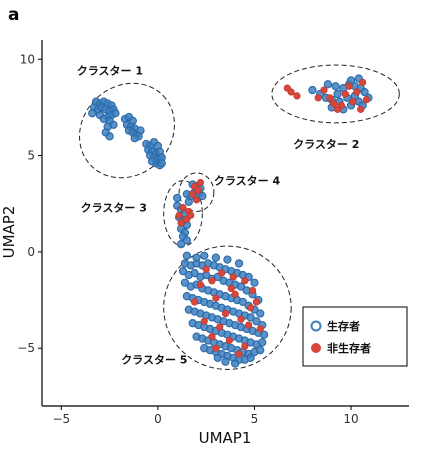 The width and height of the screenshot is (433, 450). I want to click on x-tick-label: 0, so click(158, 419).